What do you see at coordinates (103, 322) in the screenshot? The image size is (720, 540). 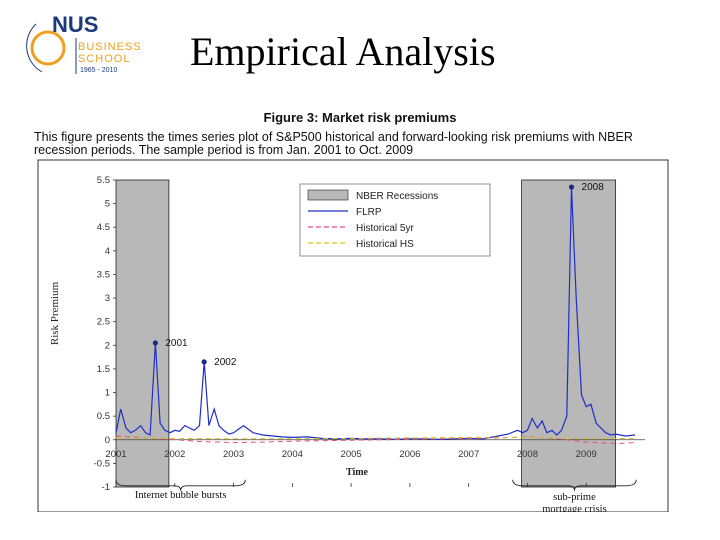 I see `y-tick-label: 2.5` at bounding box center [103, 322].